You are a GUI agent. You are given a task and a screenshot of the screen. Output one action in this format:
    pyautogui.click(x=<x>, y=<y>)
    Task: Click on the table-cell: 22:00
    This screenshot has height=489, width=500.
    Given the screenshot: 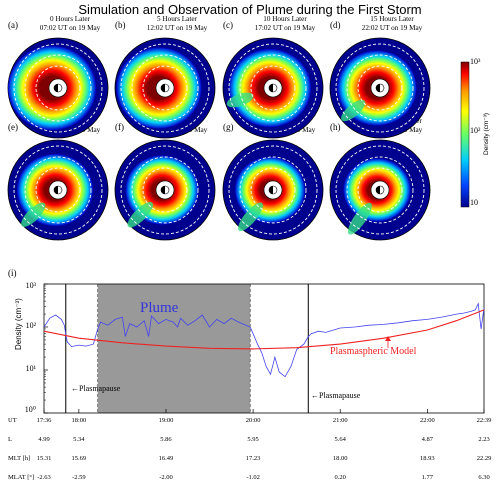 What is the action you would take?
    pyautogui.click(x=427, y=420)
    